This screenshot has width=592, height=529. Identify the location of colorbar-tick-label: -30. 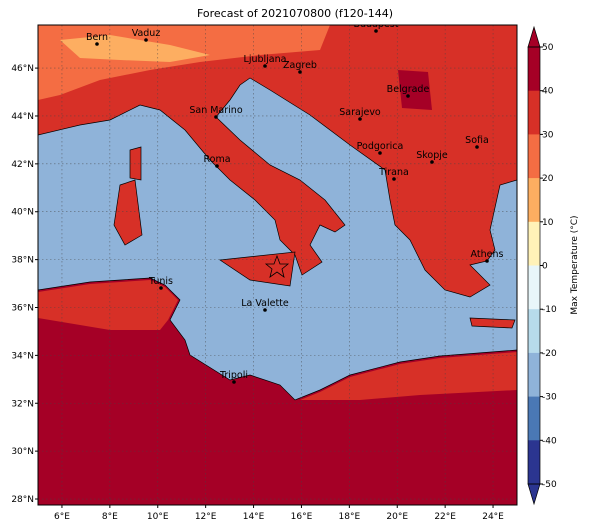
(549, 398).